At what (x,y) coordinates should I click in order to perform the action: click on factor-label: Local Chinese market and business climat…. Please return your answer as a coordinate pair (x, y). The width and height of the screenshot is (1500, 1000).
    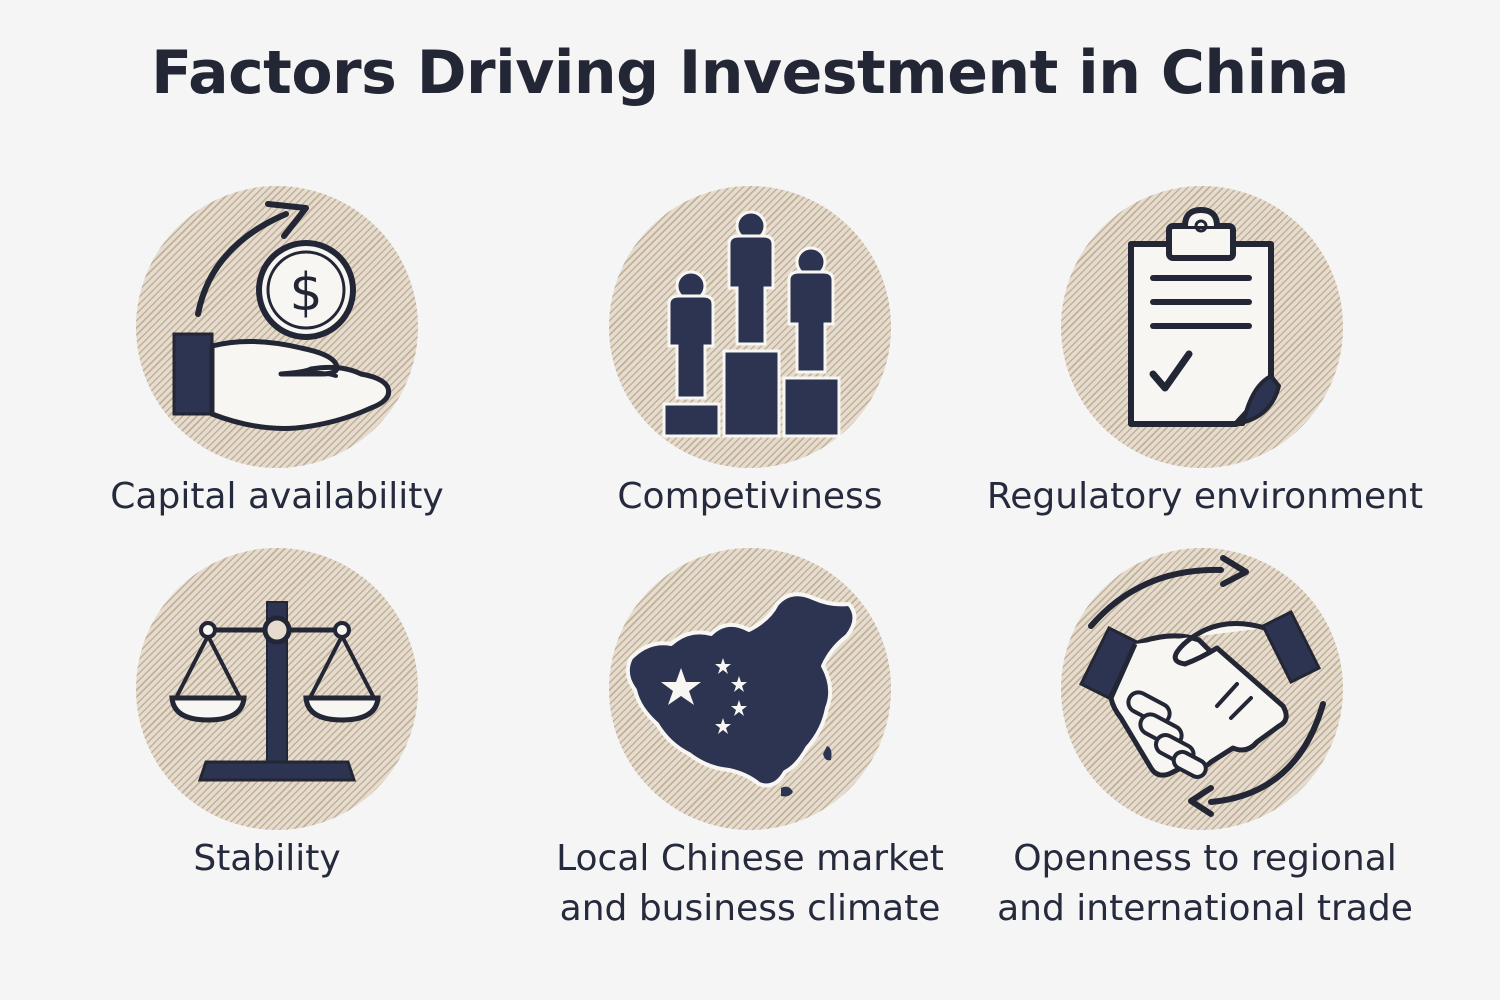
    Looking at the image, I should click on (750, 883).